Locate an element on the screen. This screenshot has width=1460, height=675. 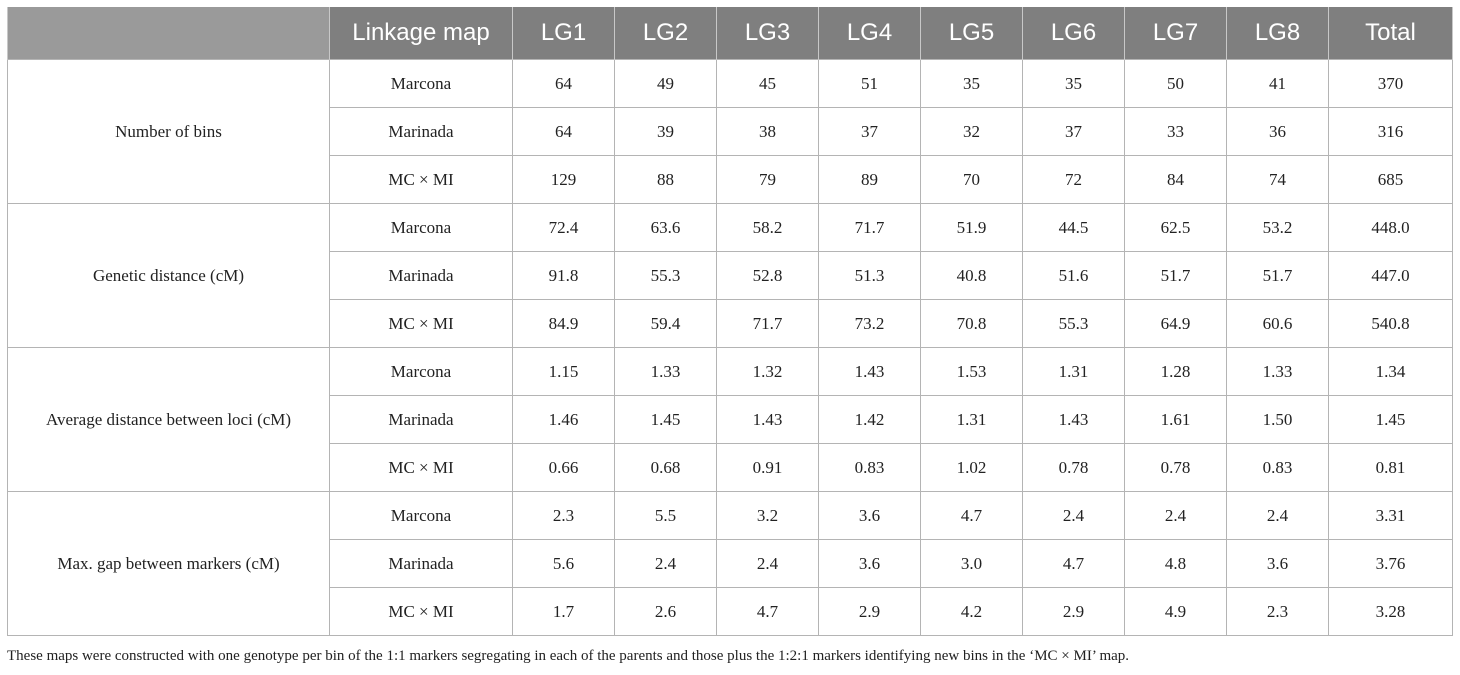
lg-value-cell: 37 is located at coordinates (1073, 131).